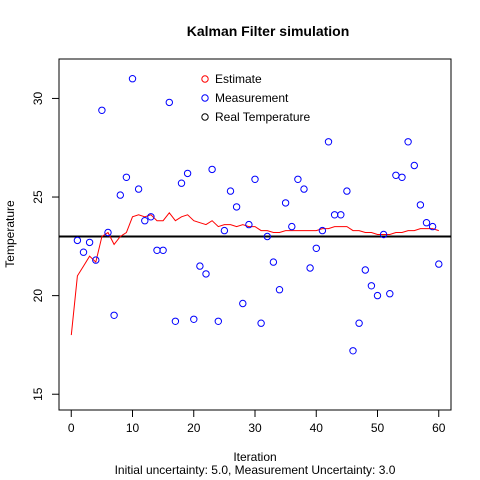 The width and height of the screenshot is (480, 480). What do you see at coordinates (254, 457) in the screenshot?
I see `x-axis-label: Iteration` at bounding box center [254, 457].